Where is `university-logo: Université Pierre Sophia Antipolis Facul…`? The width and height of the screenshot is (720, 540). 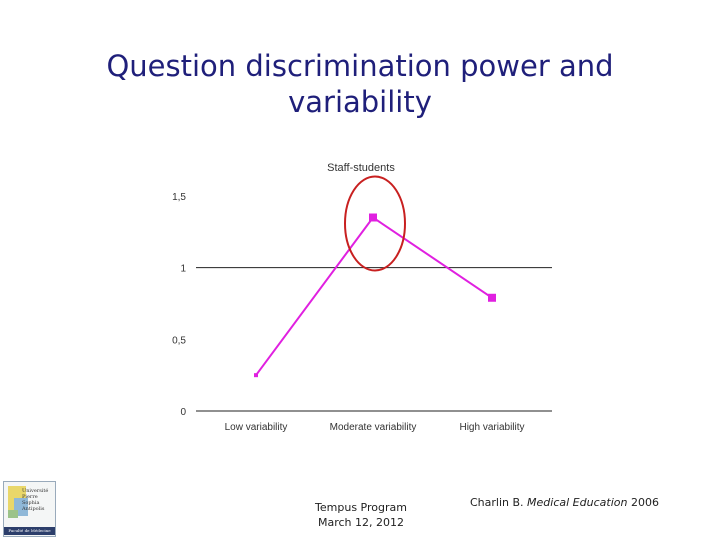
university-logo: Université Pierre Sophia Antipolis Facul… is located at coordinates (29, 509).